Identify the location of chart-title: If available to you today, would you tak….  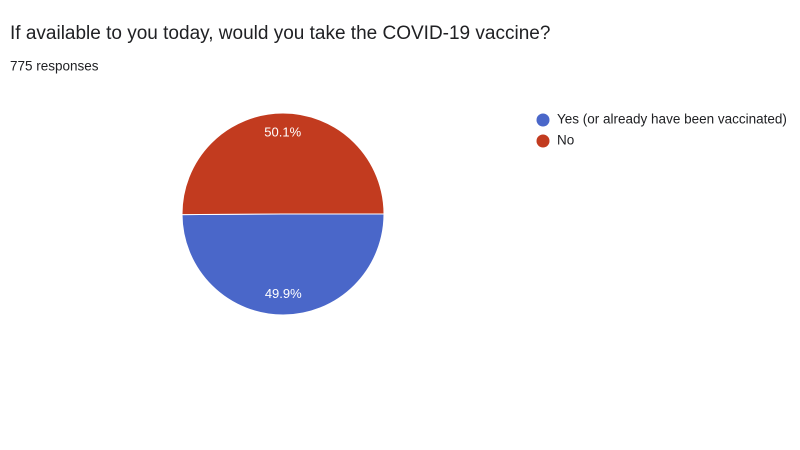
(280, 33).